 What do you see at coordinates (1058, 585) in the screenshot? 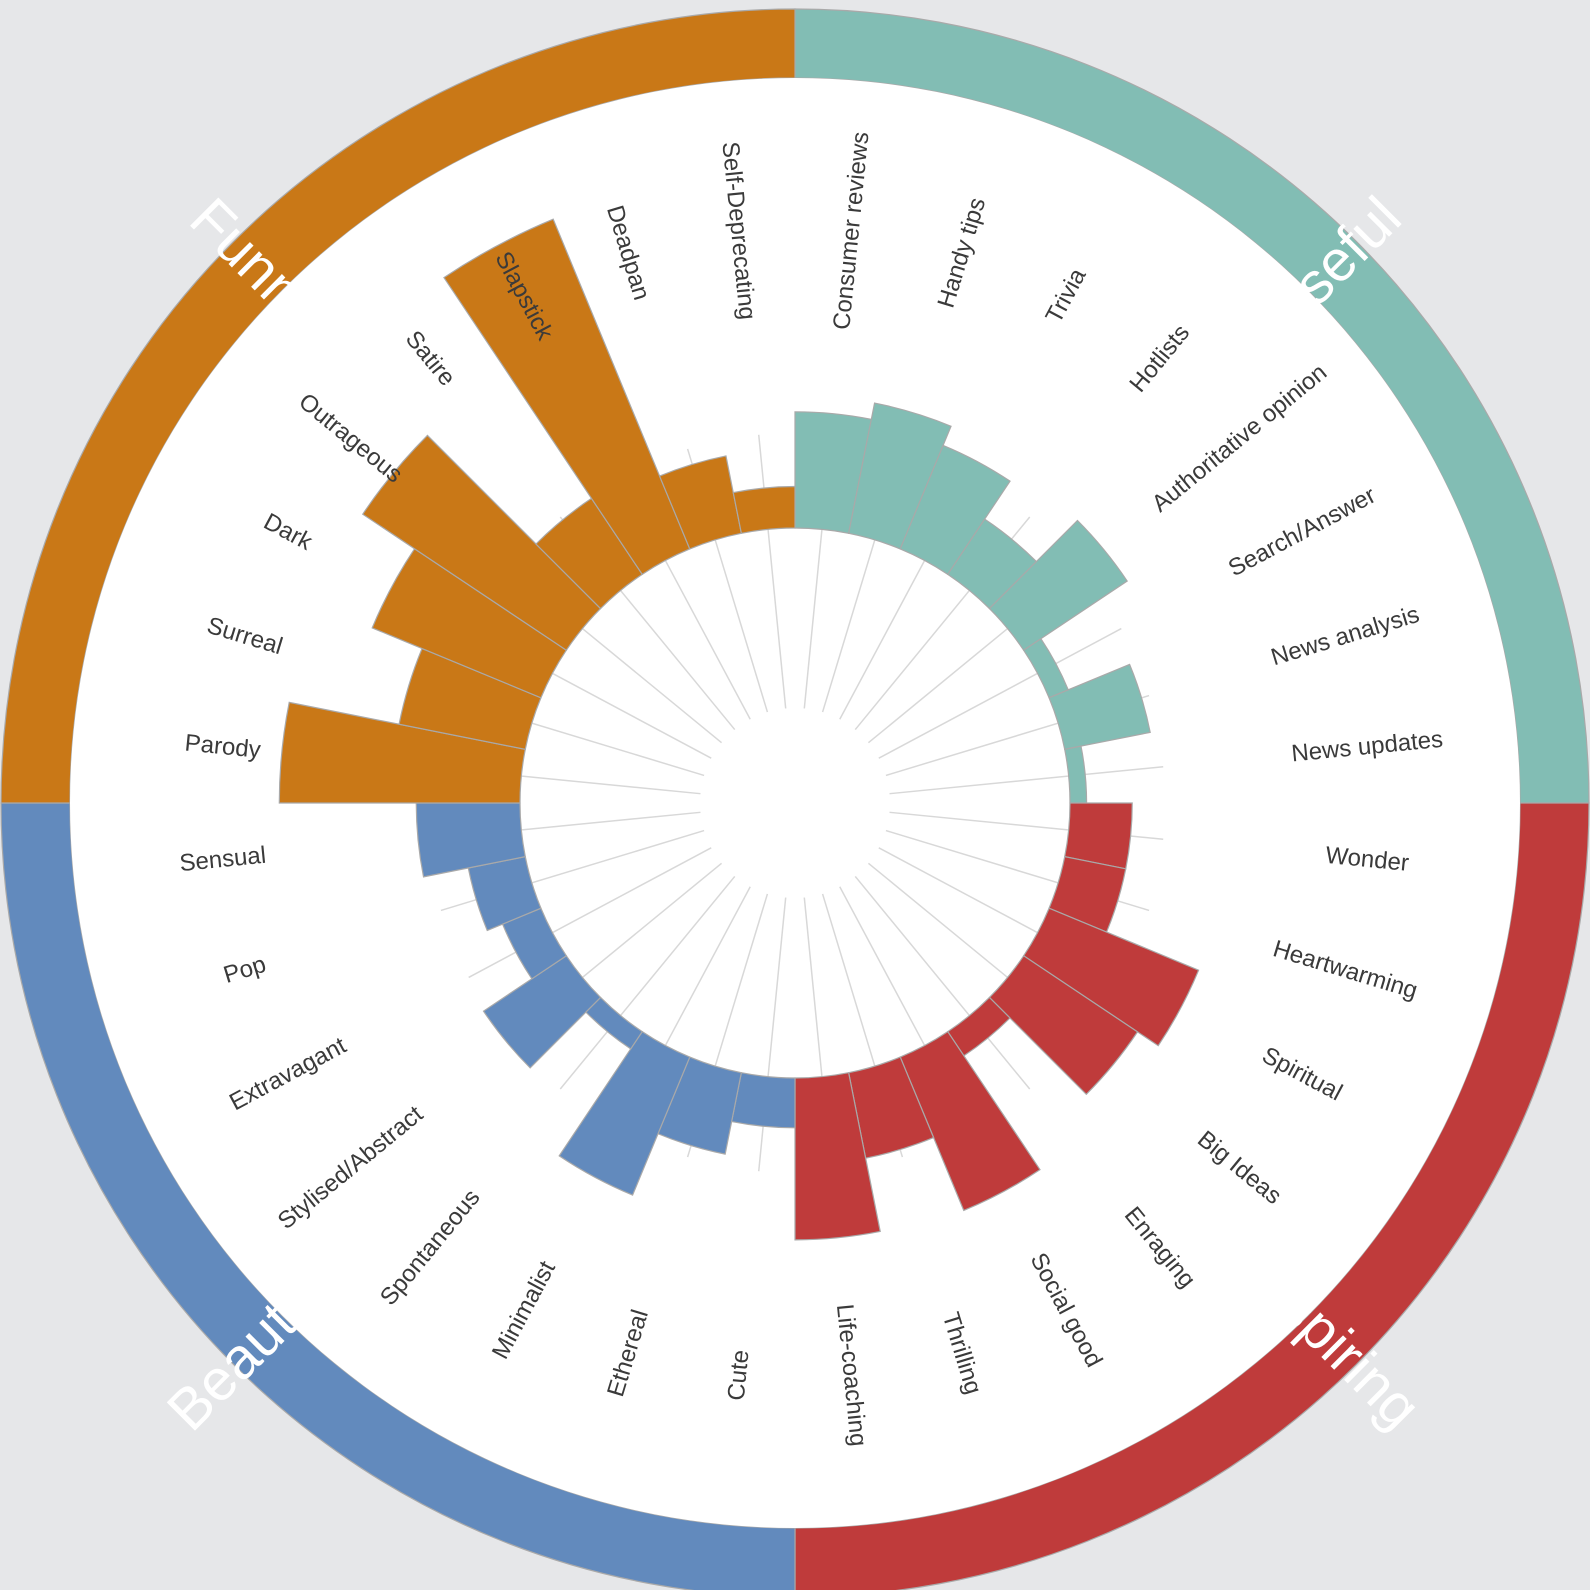
I see `bar-authoritative-opinion` at bounding box center [1058, 585].